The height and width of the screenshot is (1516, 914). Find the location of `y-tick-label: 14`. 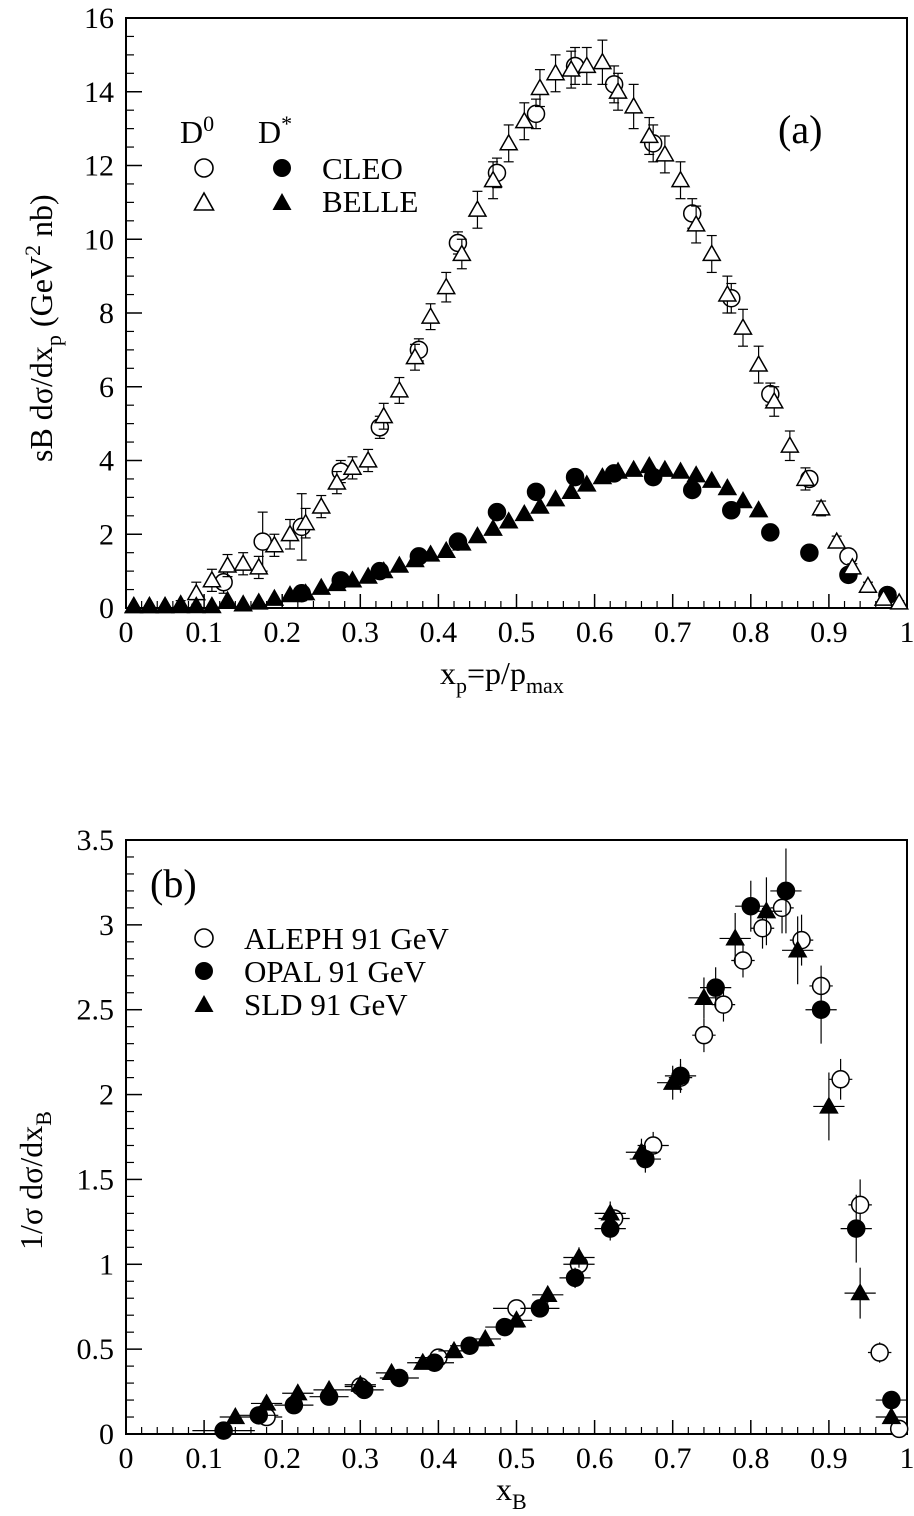

y-tick-label: 14 is located at coordinates (99, 92).